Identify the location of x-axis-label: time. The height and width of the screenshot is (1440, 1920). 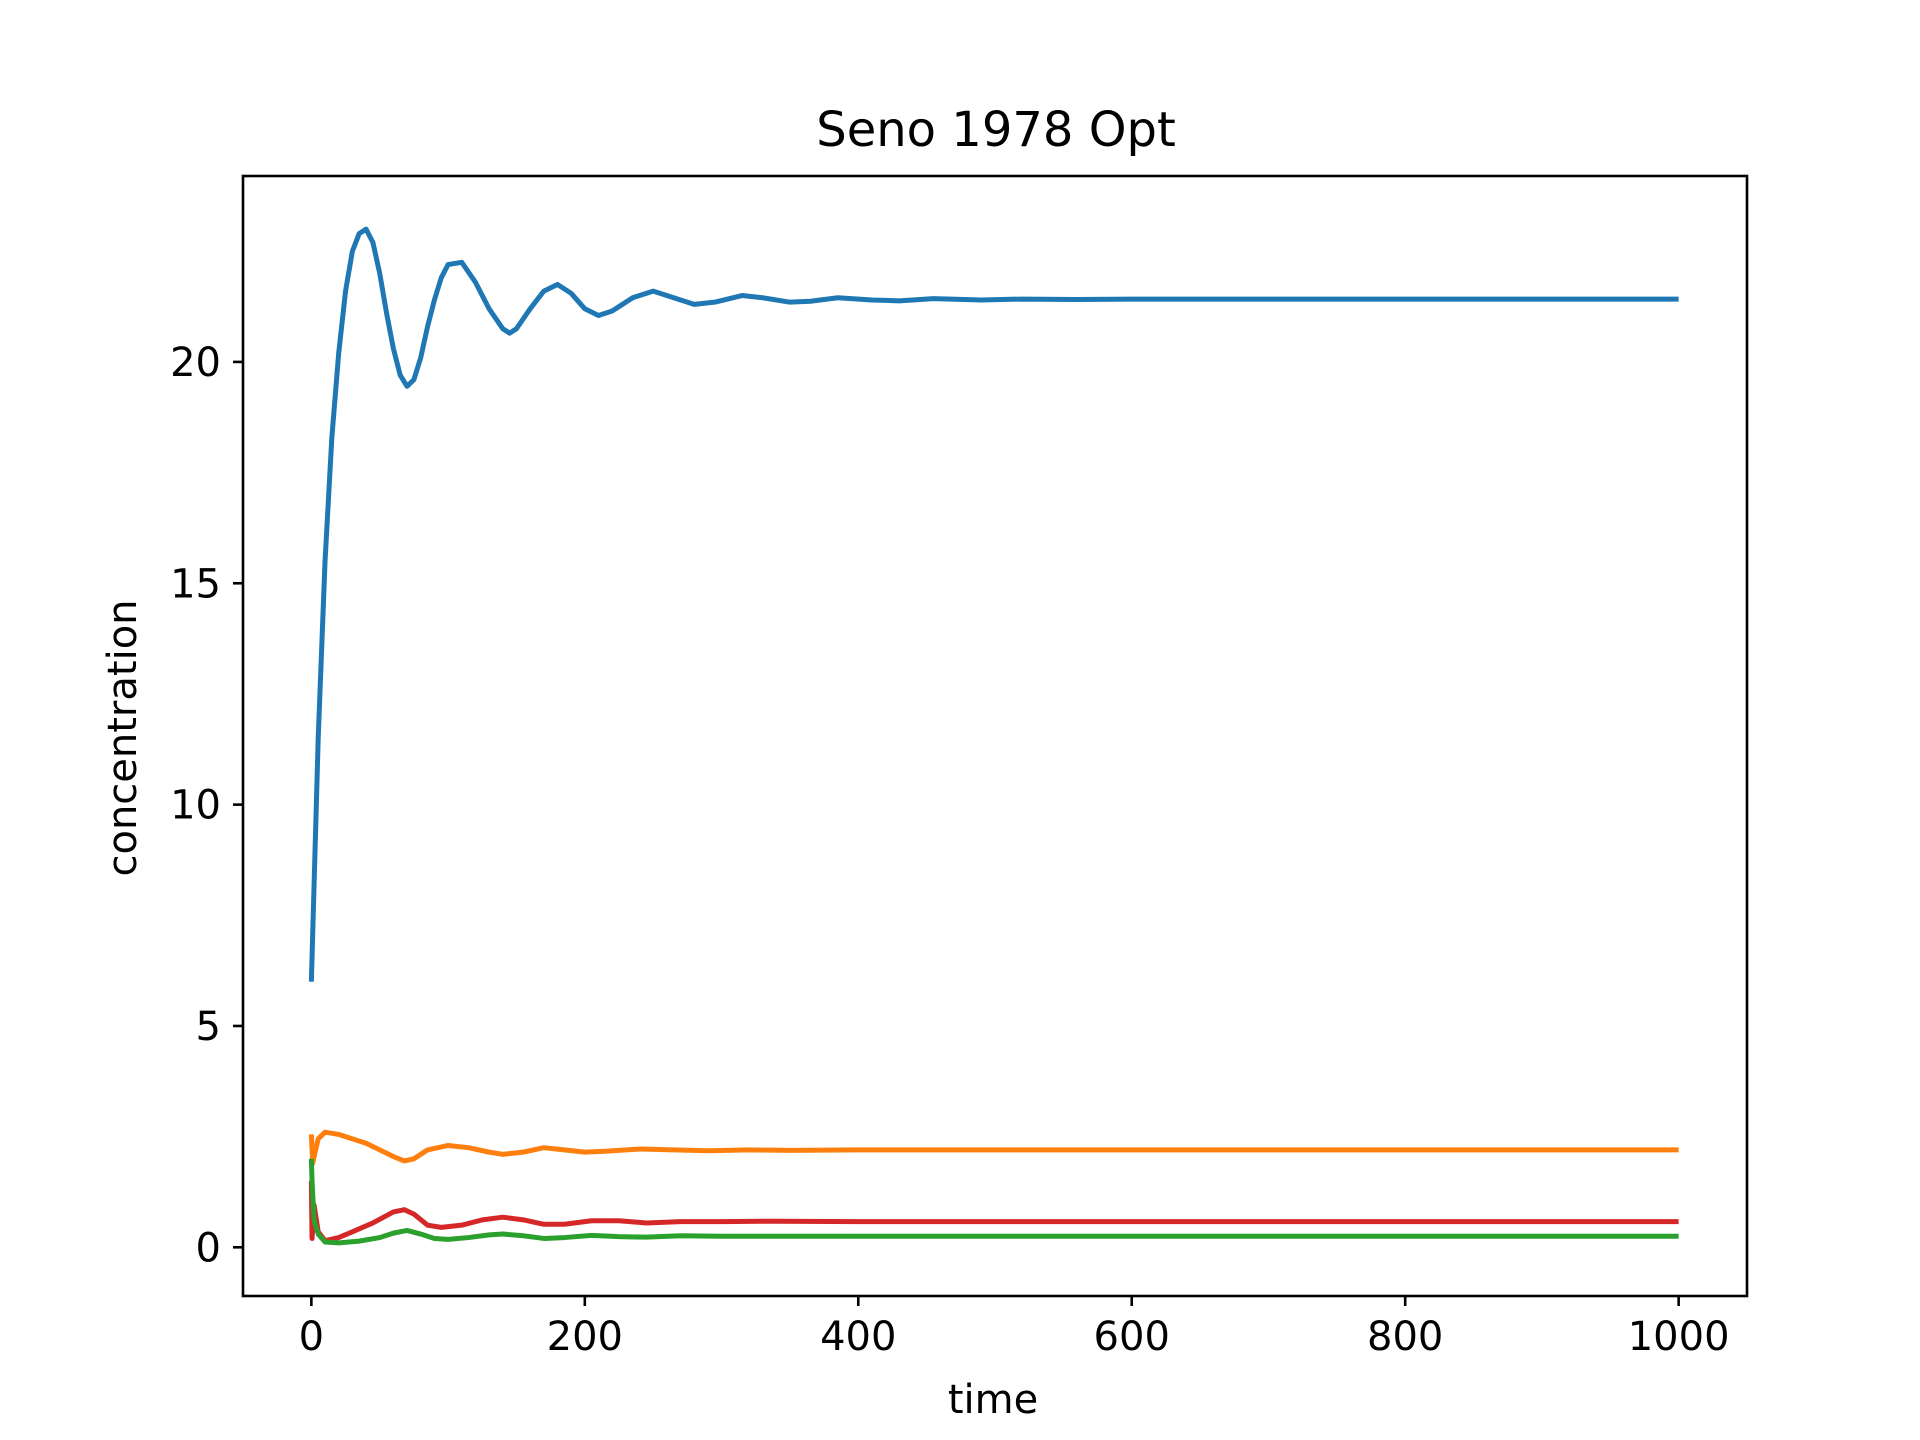
(993, 1400).